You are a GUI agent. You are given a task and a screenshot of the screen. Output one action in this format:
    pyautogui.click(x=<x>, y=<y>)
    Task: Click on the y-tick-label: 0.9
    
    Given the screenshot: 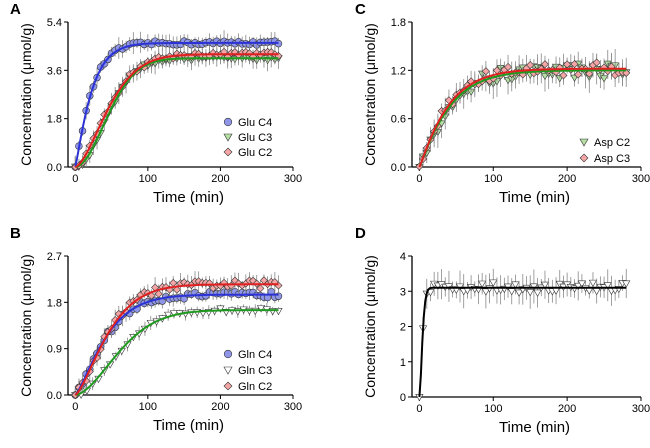 What is the action you would take?
    pyautogui.click(x=54, y=350)
    